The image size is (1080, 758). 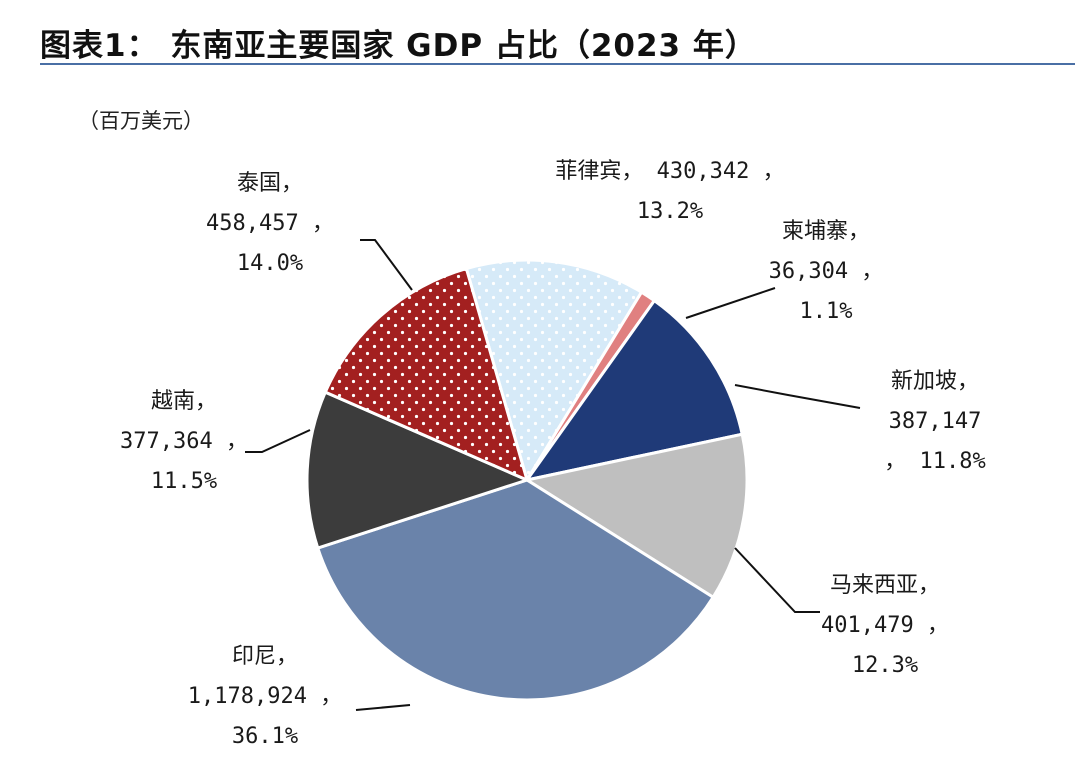 I want to click on slice-label-4: 马来西亚， 401,479 ， 12.3%, so click(x=885, y=625).